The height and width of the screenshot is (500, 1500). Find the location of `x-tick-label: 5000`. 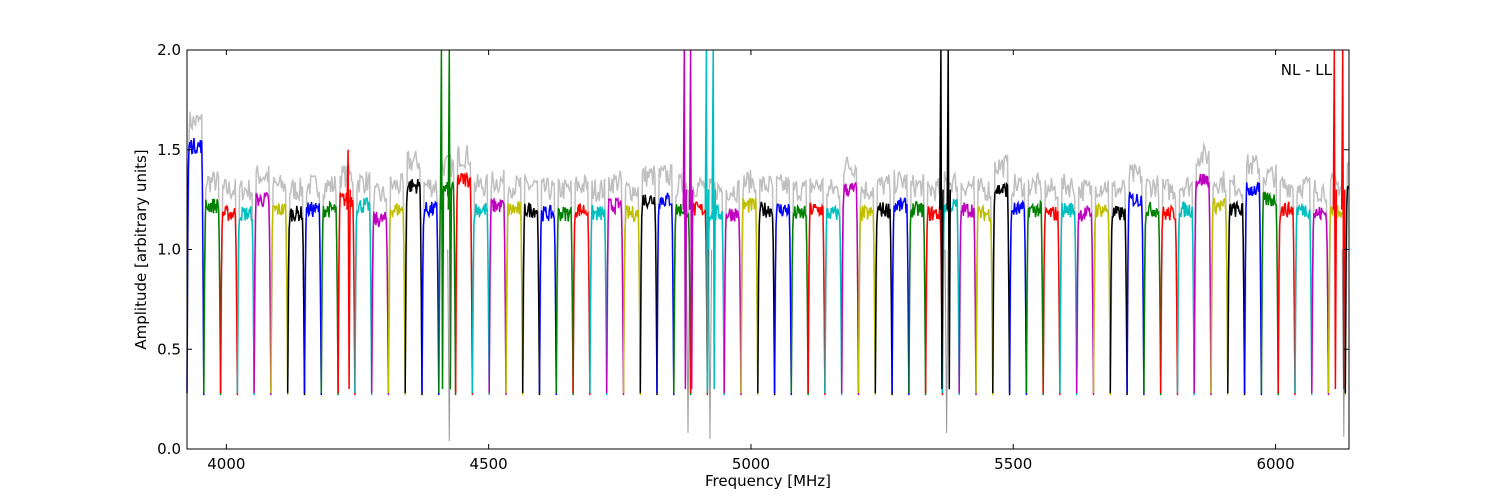

x-tick-label: 5000 is located at coordinates (751, 464).